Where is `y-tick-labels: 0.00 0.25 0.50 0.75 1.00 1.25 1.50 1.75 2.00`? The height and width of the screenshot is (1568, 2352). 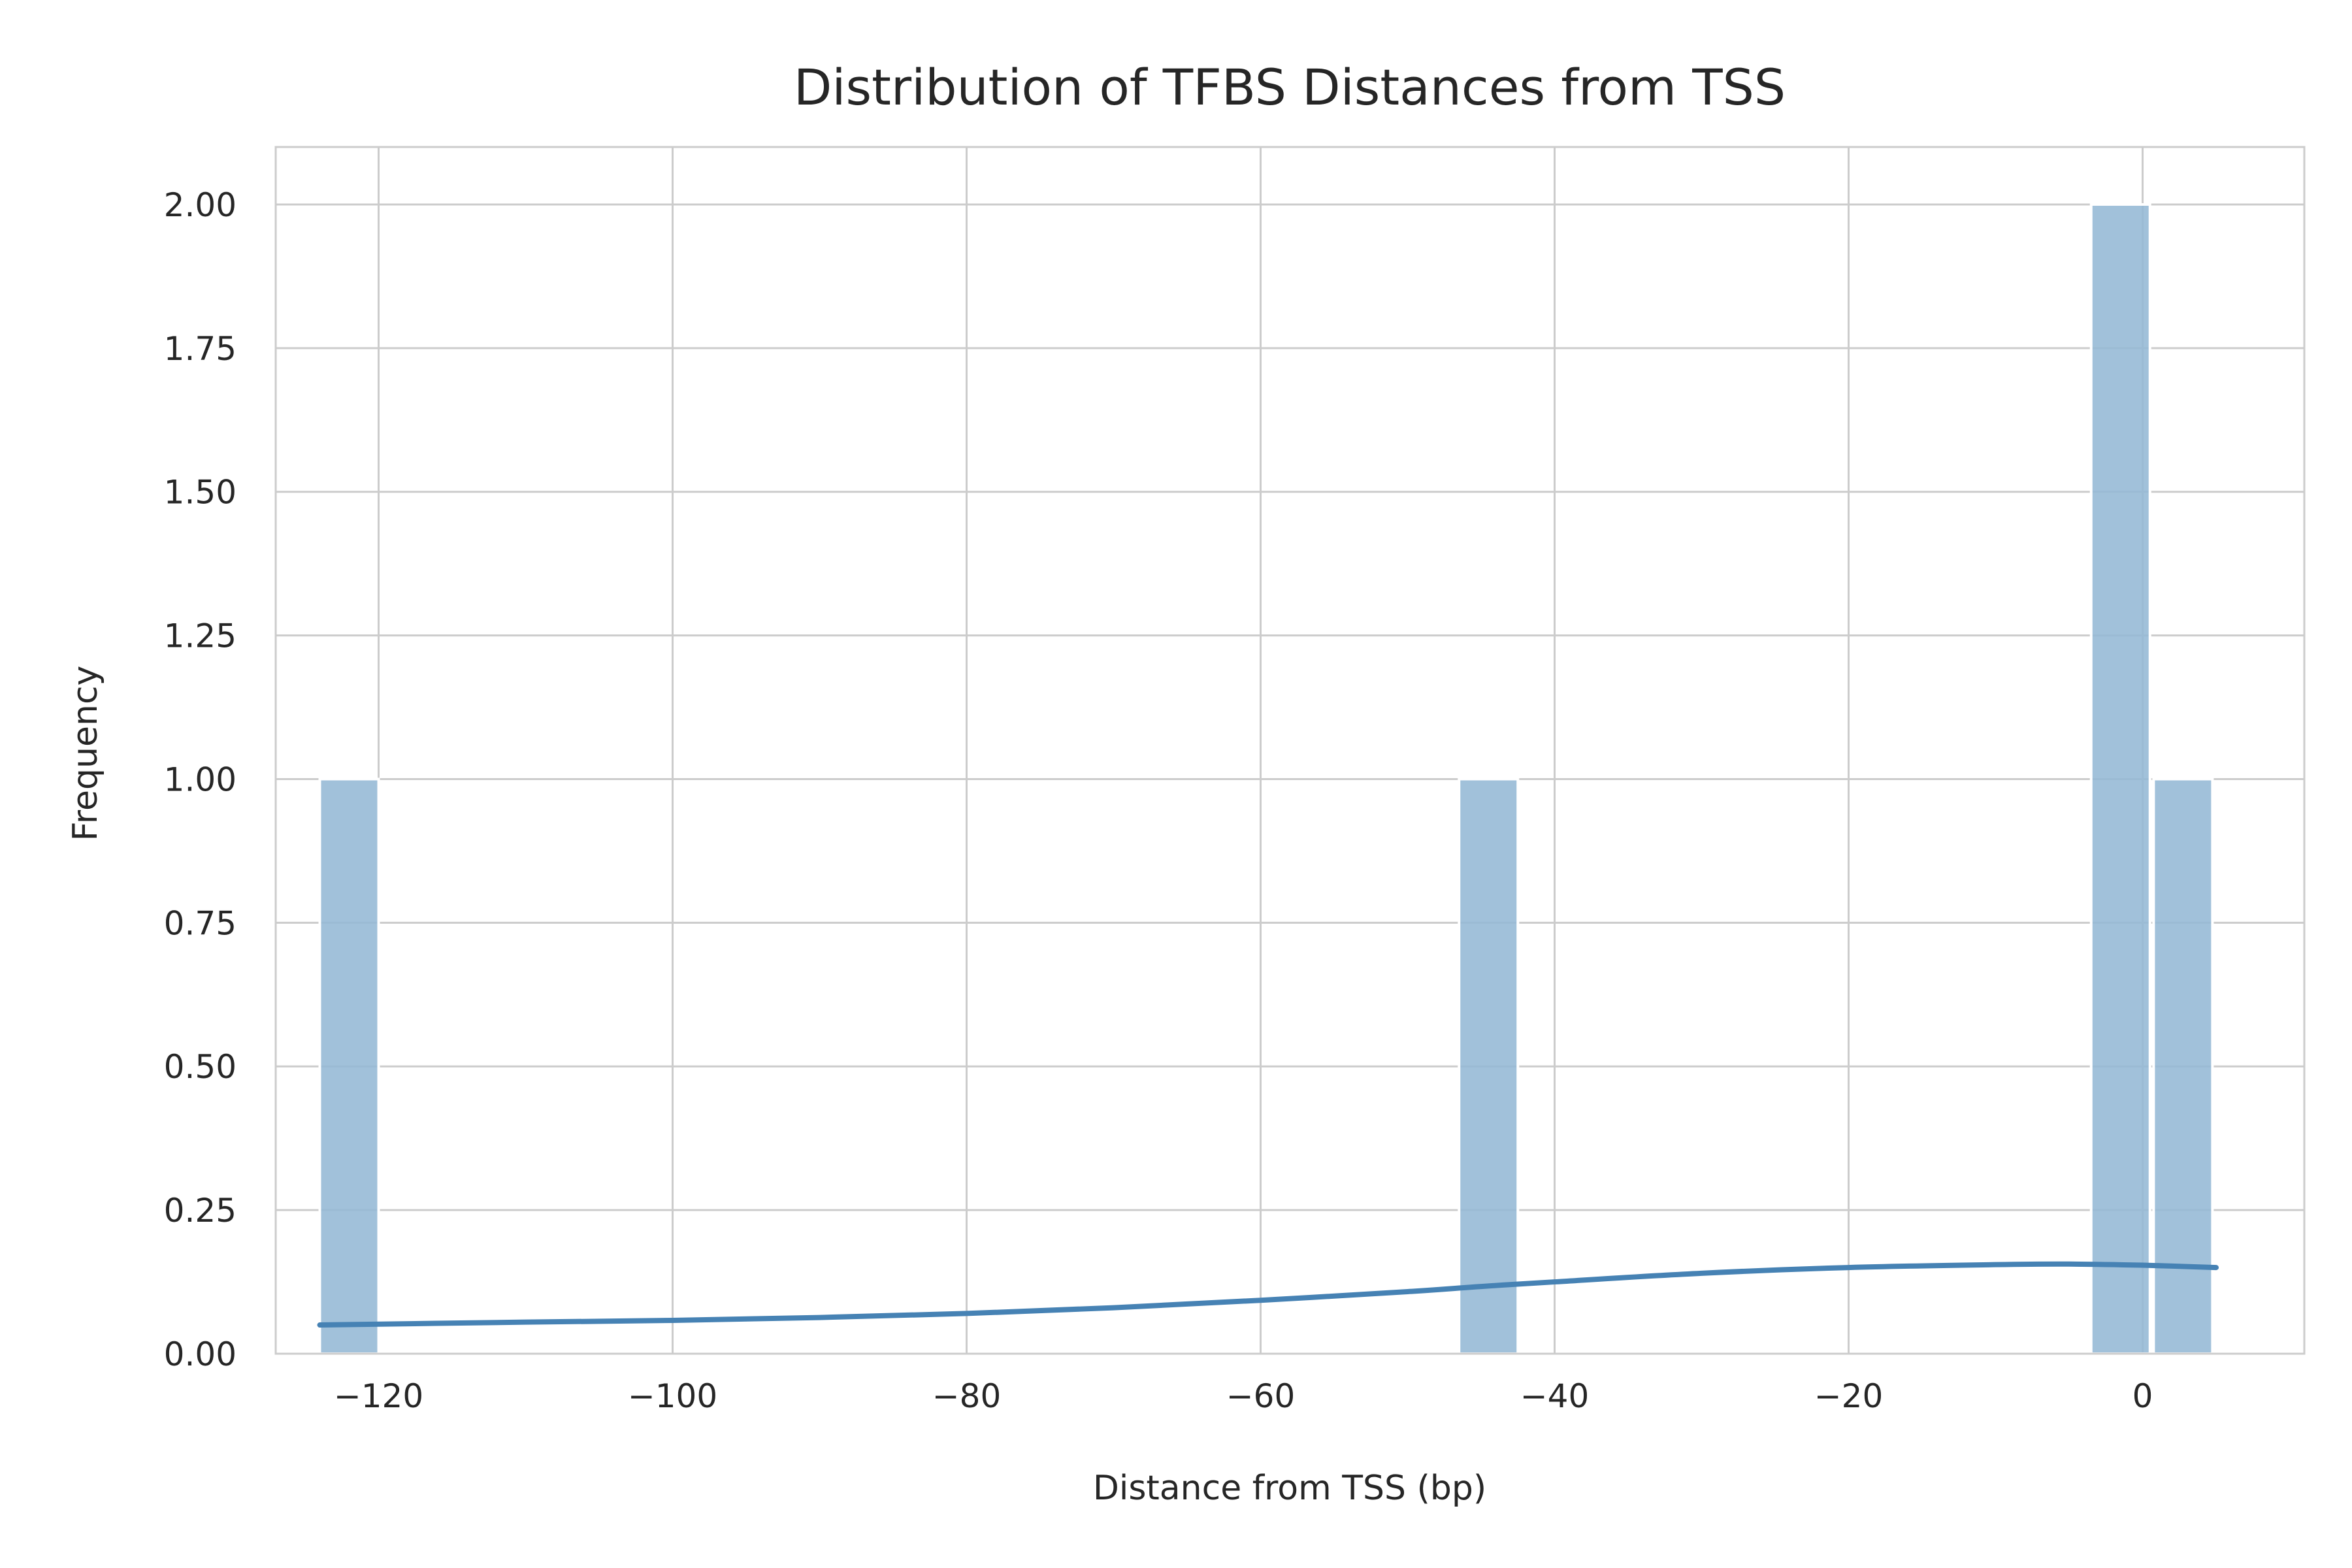 y-tick-labels: 0.00 0.25 0.50 0.75 1.00 1.25 1.50 1.75 2.00 is located at coordinates (200, 779).